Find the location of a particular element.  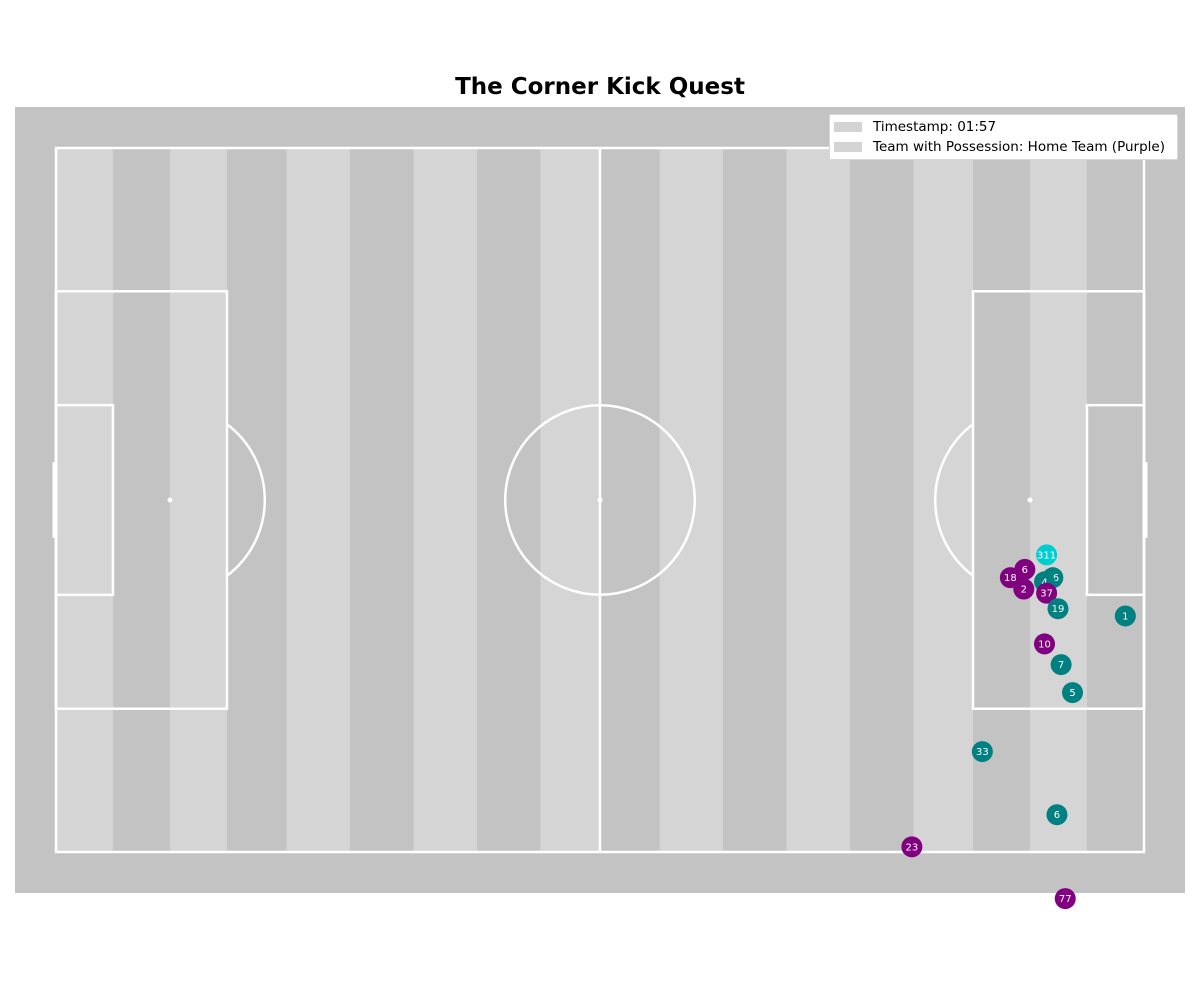

player-number: 311 is located at coordinates (1046, 555).